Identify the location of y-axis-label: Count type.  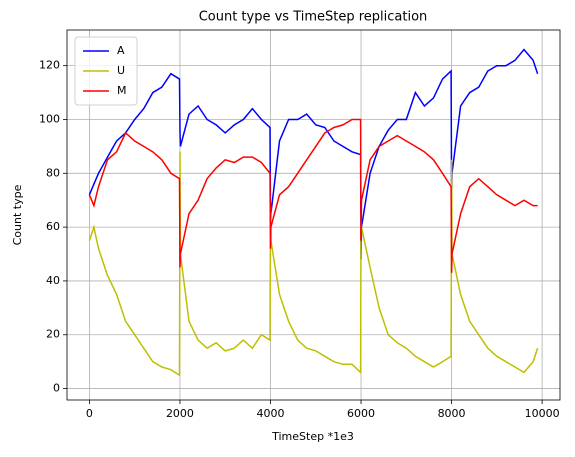
(17, 214).